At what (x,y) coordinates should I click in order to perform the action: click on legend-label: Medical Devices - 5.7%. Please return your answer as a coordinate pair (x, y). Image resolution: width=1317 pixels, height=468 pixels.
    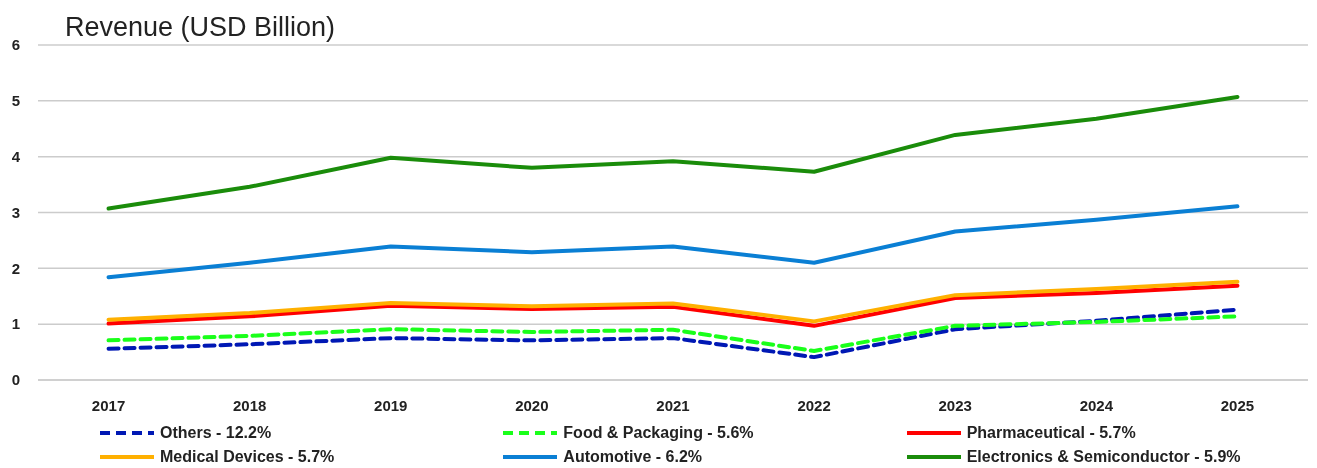
    Looking at the image, I should click on (247, 457).